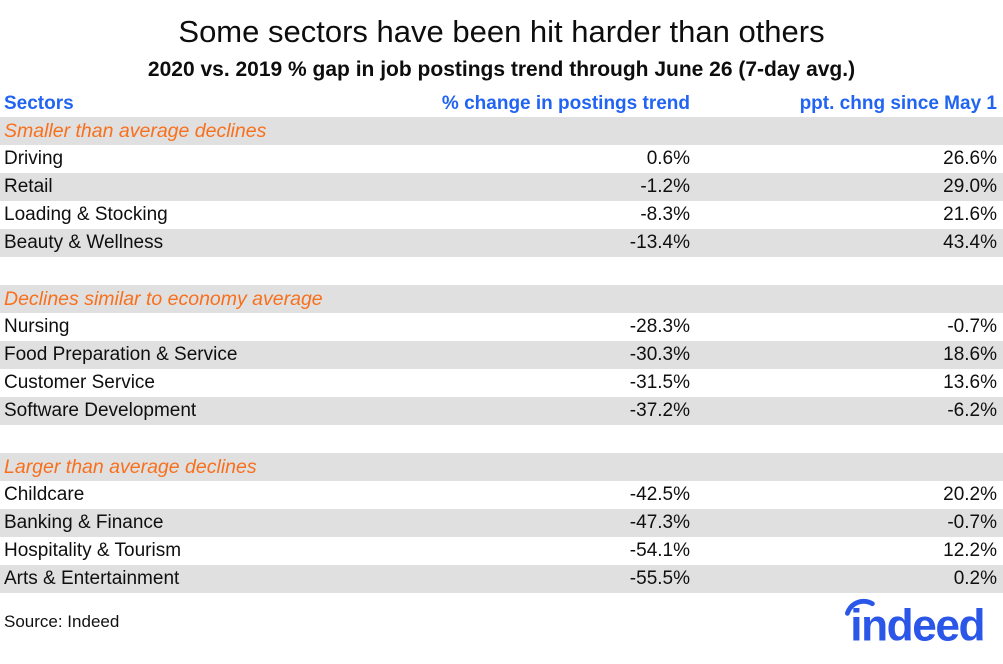  What do you see at coordinates (37, 326) in the screenshot?
I see `sector-cell: Nursing` at bounding box center [37, 326].